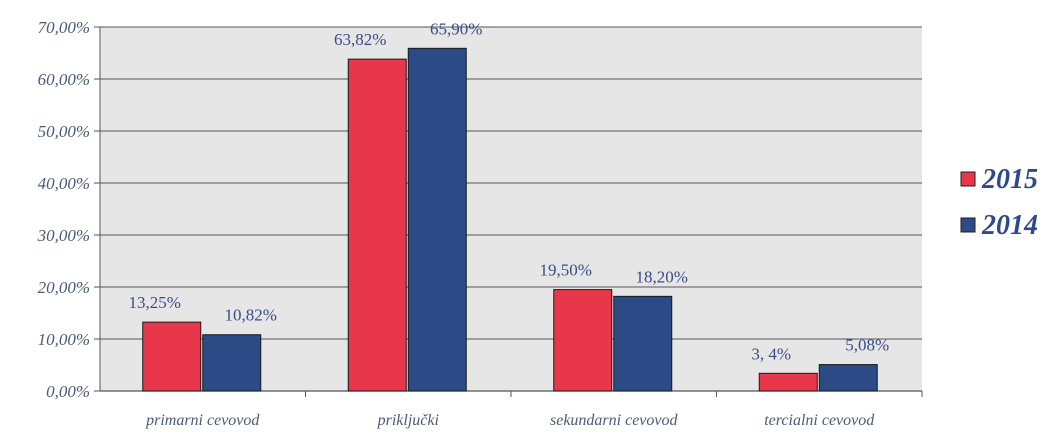 This screenshot has height=432, width=1051. Describe the element at coordinates (64, 131) in the screenshot. I see `y-tick-label: 50,00%` at that location.